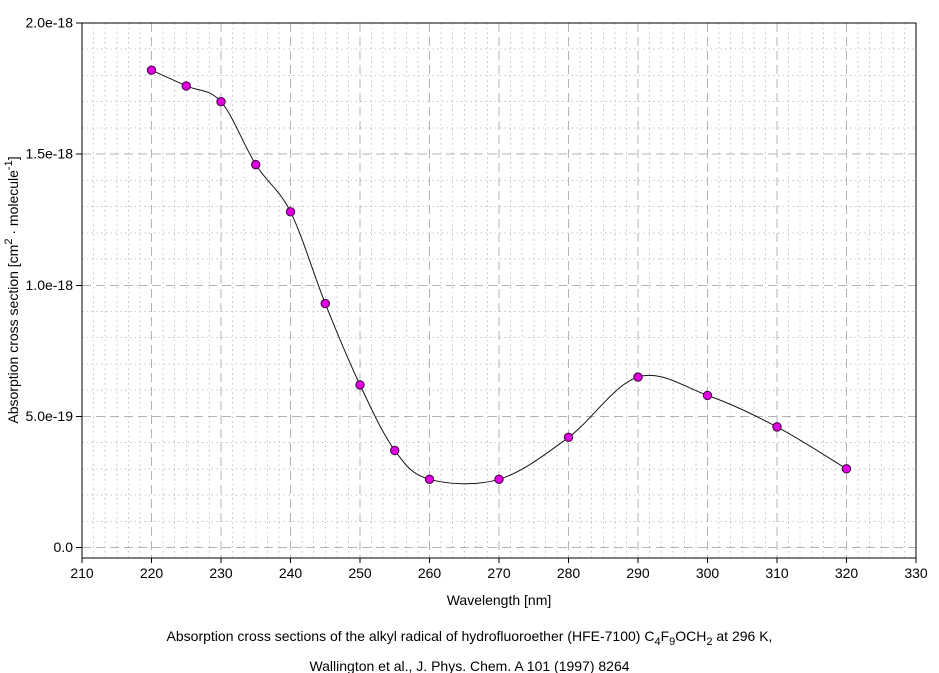 The width and height of the screenshot is (939, 673). I want to click on y-tick-label: 1.5e-18, so click(50, 154).